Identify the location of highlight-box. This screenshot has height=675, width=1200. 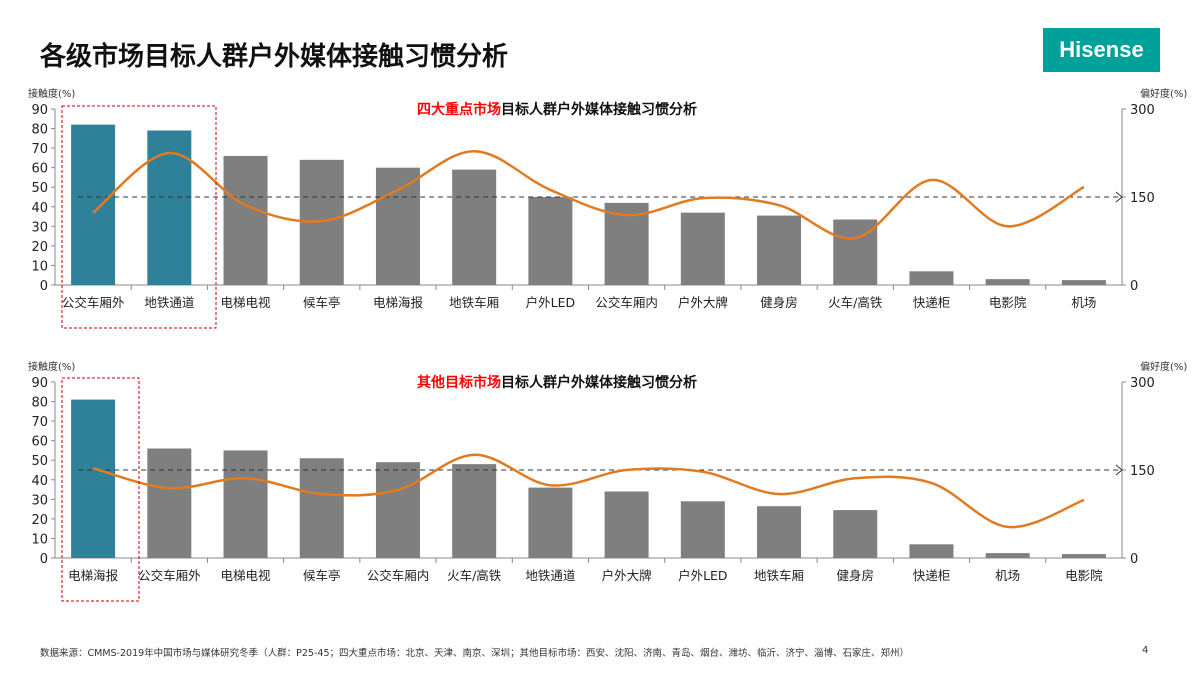
(139, 217).